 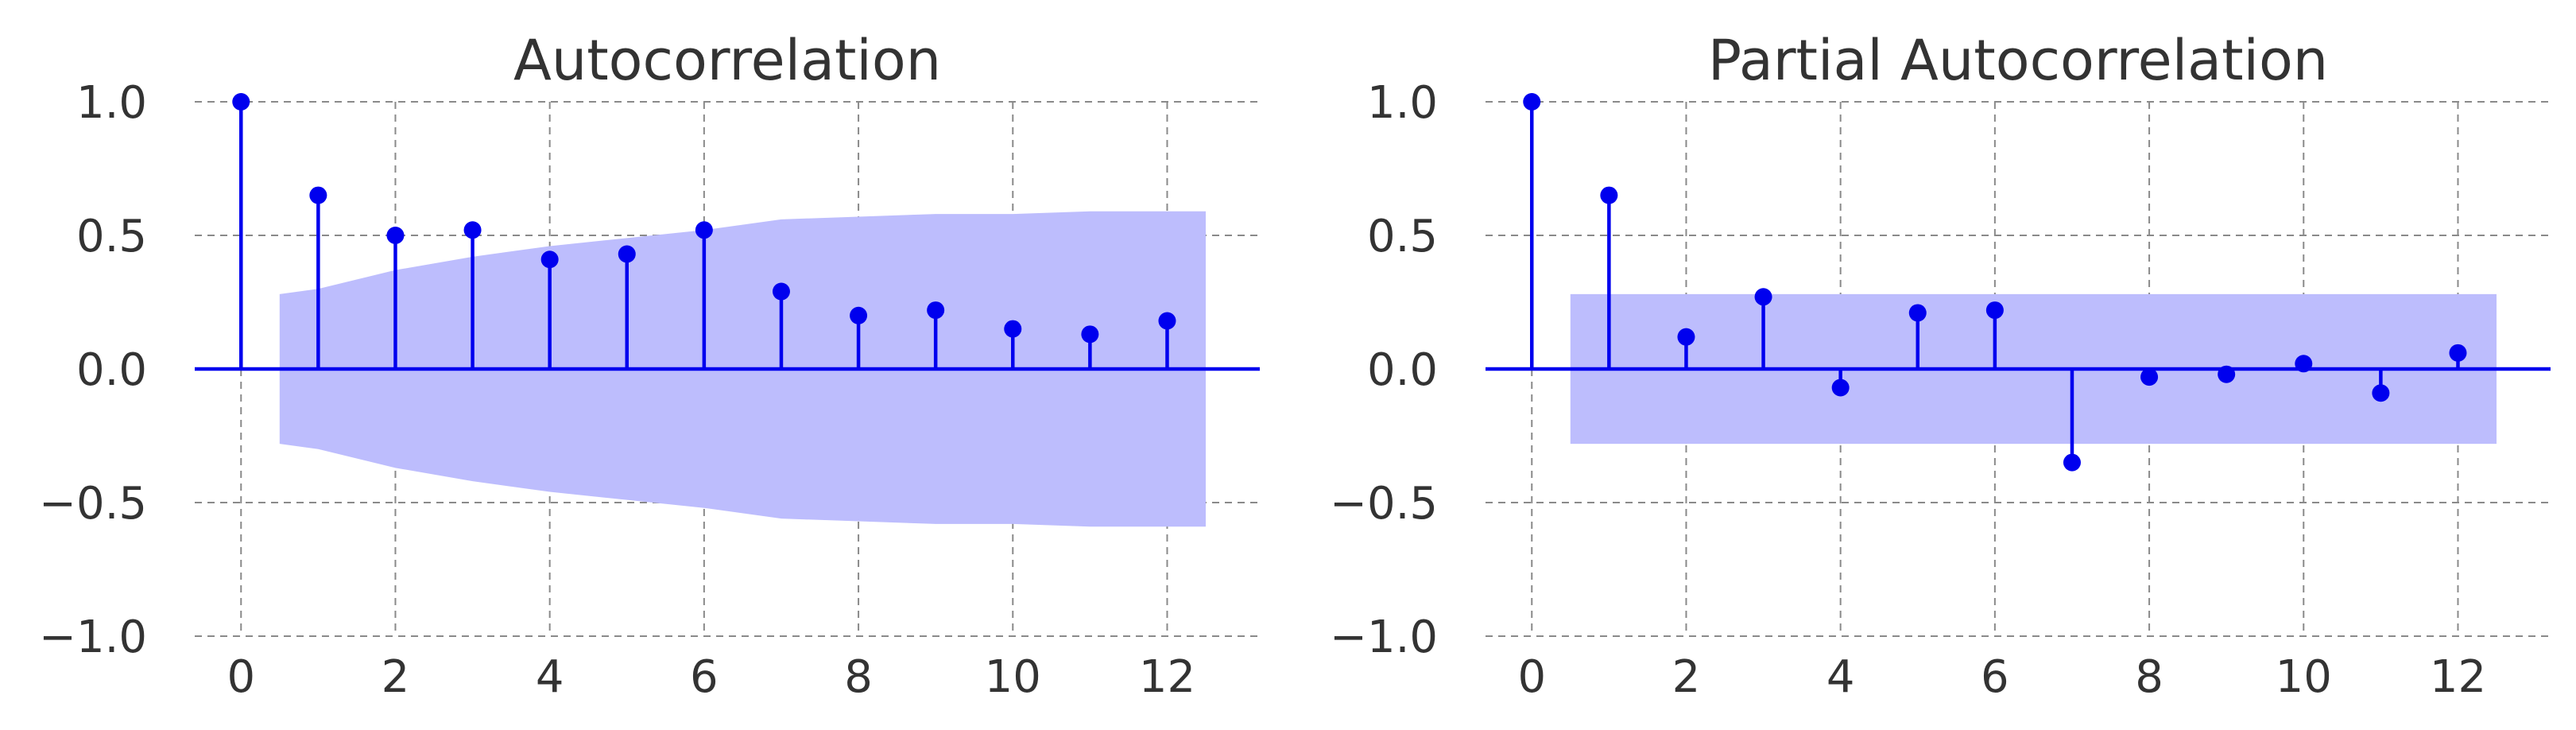 What do you see at coordinates (2018, 61) in the screenshot?
I see `chart-title-partial-autocorrelation: Partial Autocorrelation` at bounding box center [2018, 61].